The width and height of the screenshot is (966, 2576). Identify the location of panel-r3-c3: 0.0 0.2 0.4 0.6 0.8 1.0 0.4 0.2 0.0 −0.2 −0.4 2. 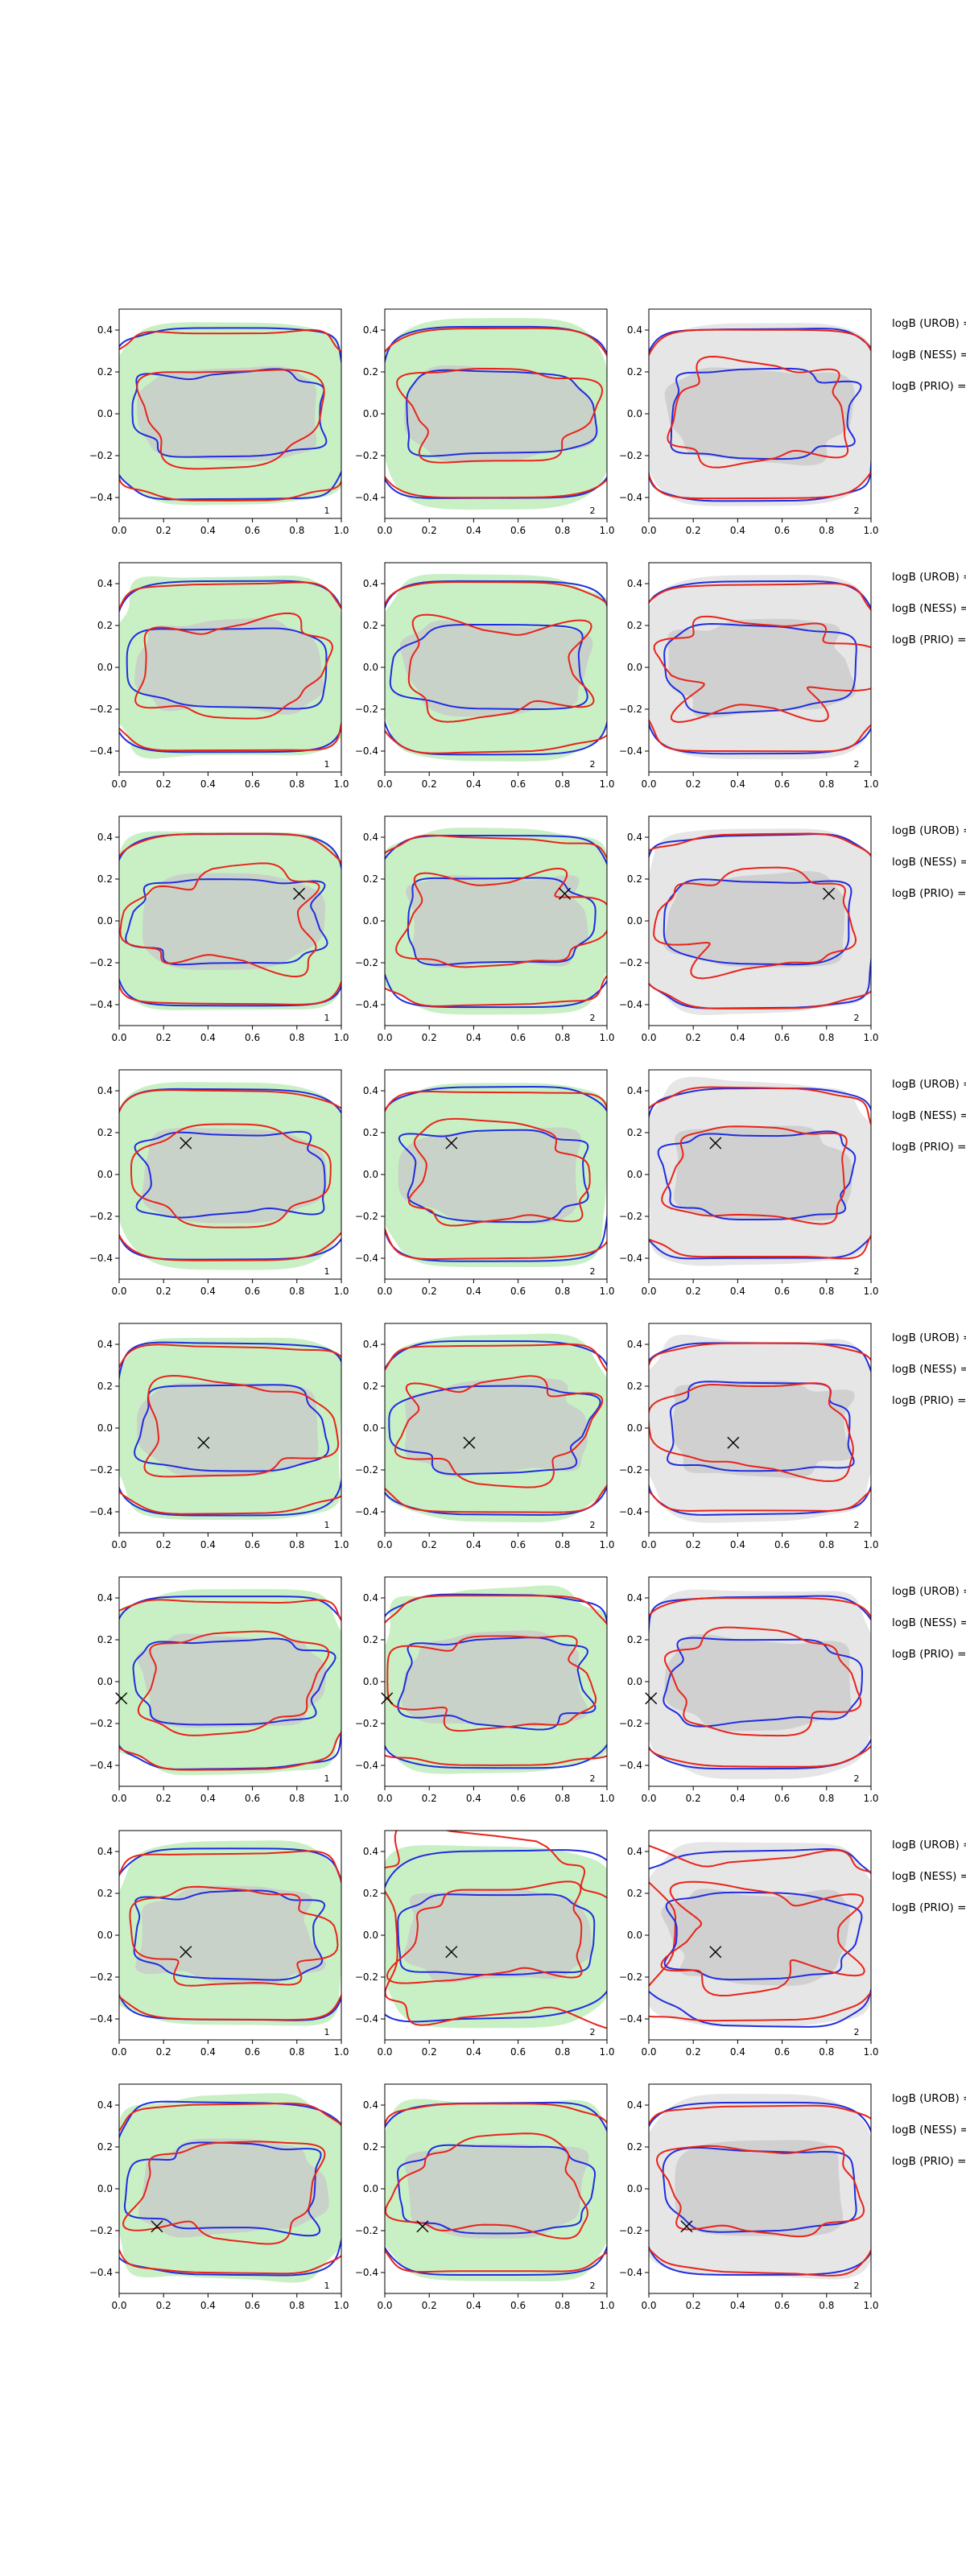
(749, 929).